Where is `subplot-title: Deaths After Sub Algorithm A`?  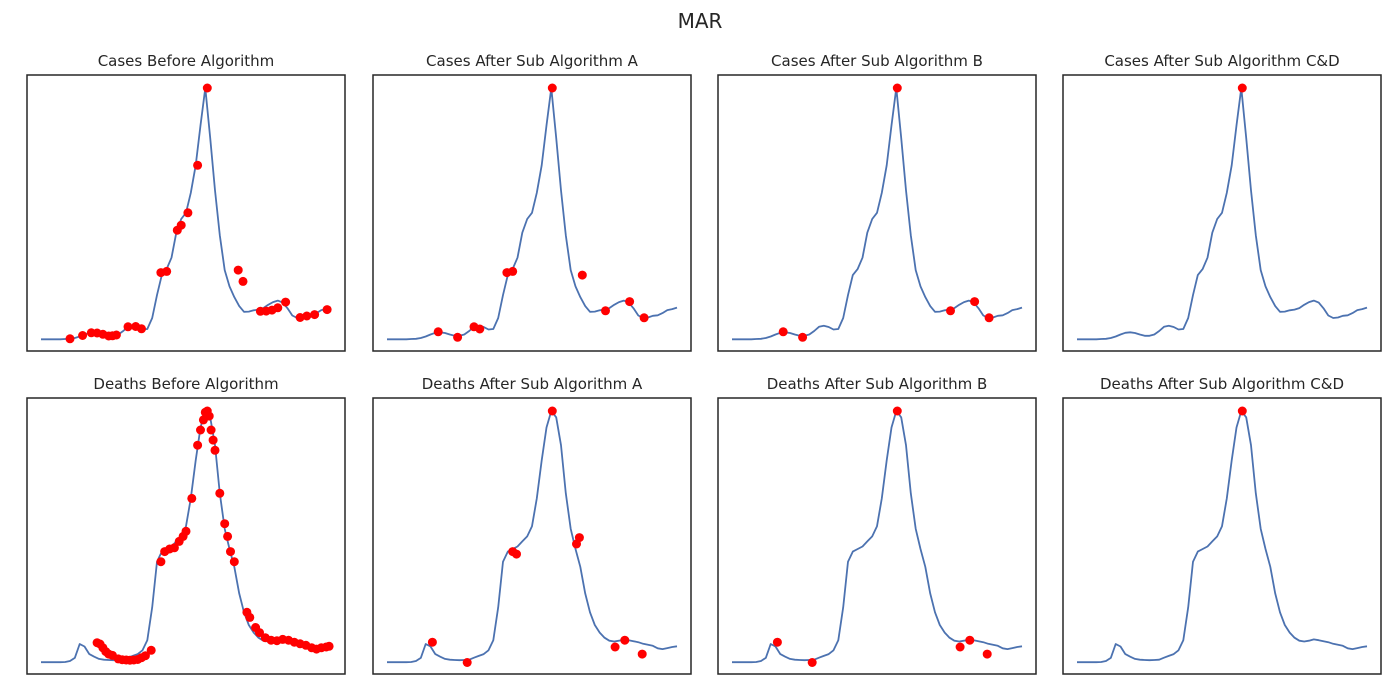 subplot-title: Deaths After Sub Algorithm A is located at coordinates (532, 384).